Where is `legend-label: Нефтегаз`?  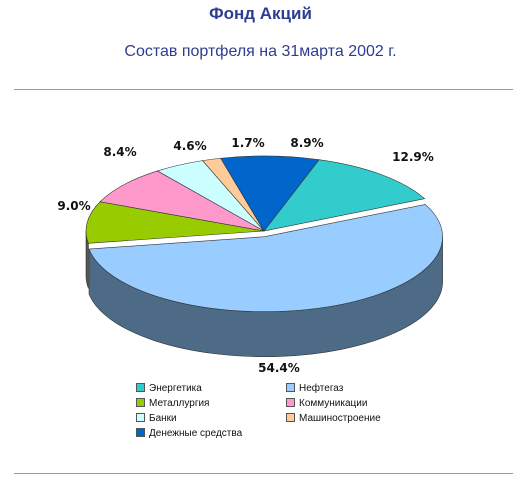
legend-label: Нефтегаз is located at coordinates (321, 388).